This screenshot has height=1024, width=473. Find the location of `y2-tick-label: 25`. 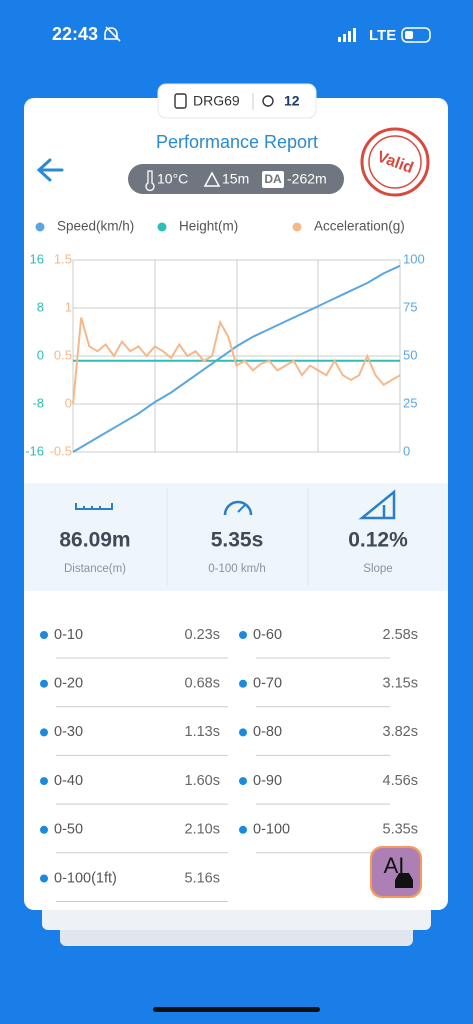

y2-tick-label: 25 is located at coordinates (410, 402).